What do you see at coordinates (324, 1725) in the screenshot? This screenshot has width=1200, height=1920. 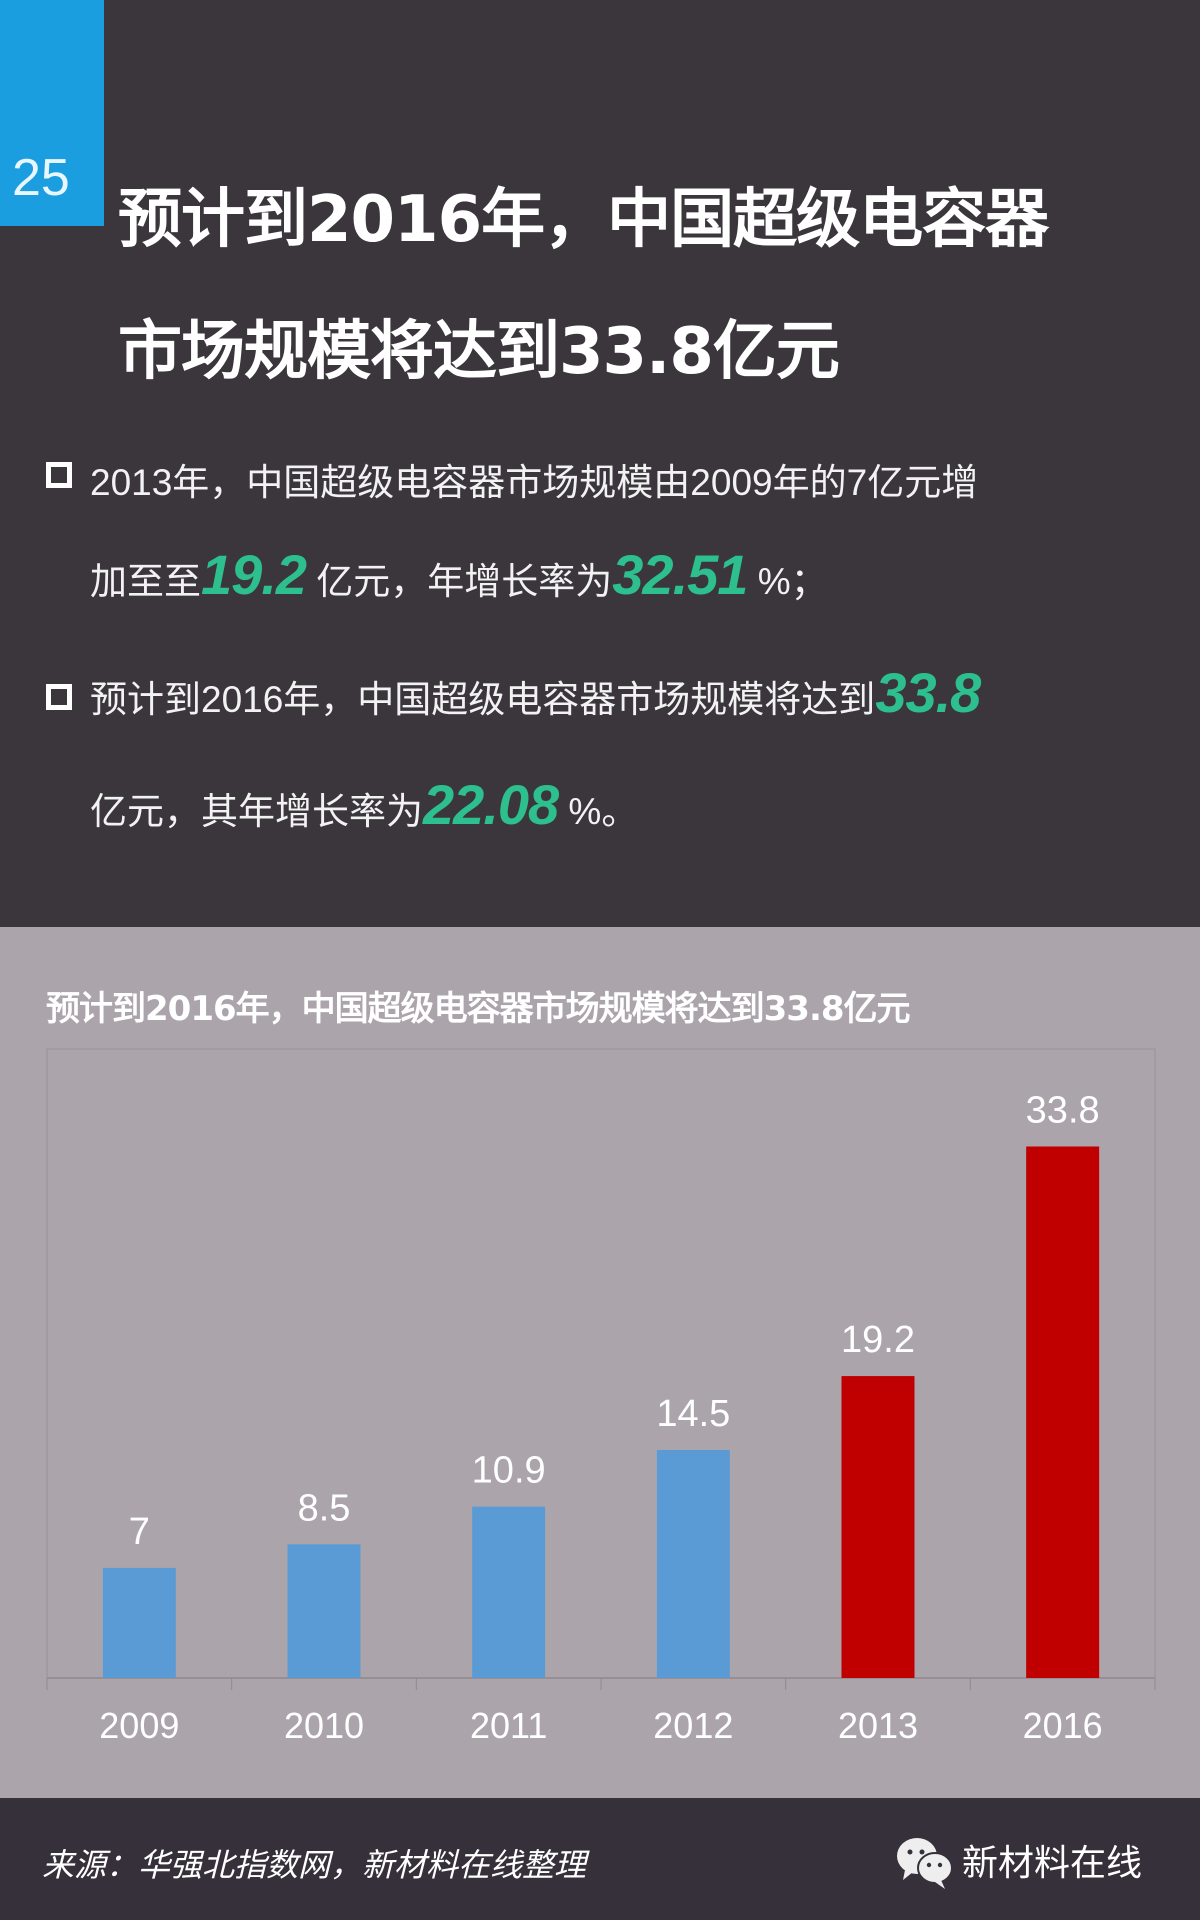 I see `x-tick-label: 2010` at bounding box center [324, 1725].